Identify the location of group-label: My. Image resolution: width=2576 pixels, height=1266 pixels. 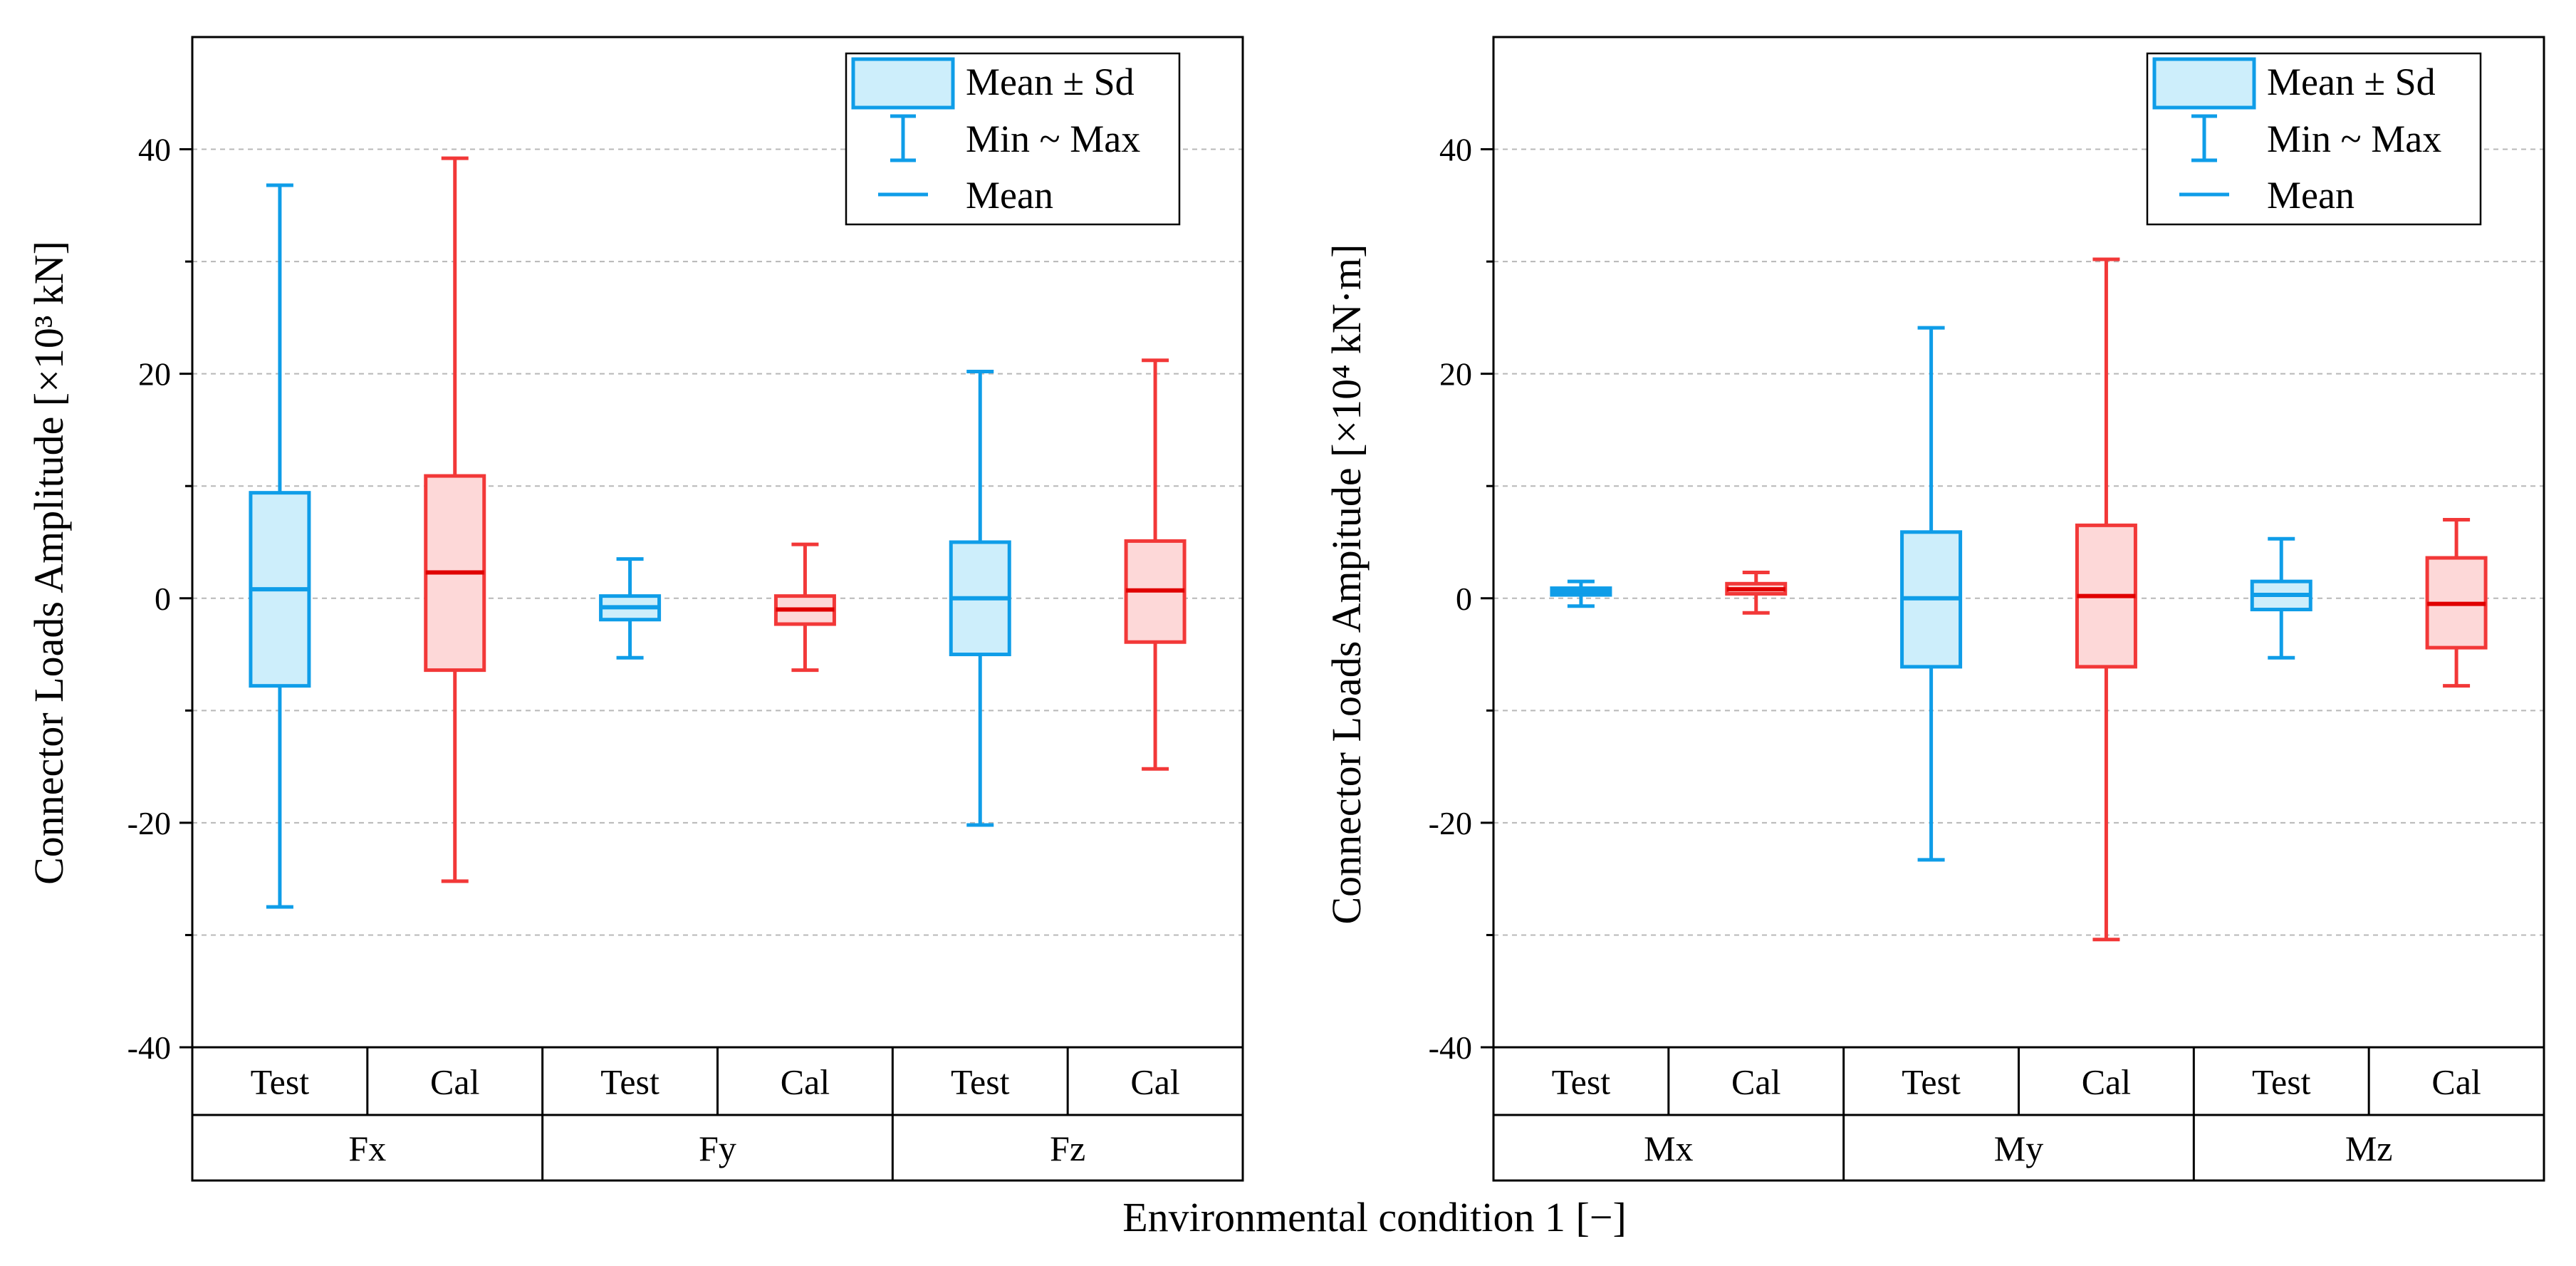
(2018, 1148).